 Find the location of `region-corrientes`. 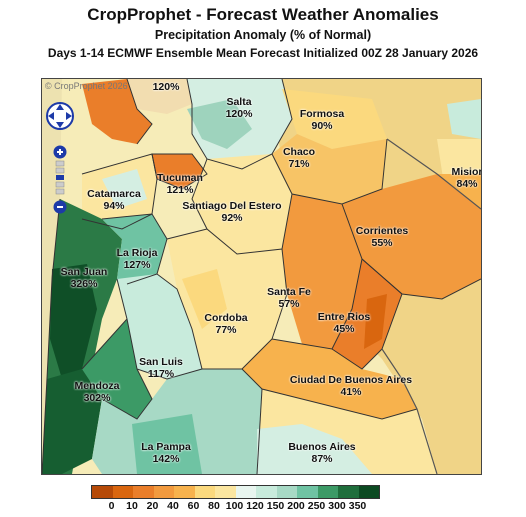

region-corrientes is located at coordinates (411, 236).